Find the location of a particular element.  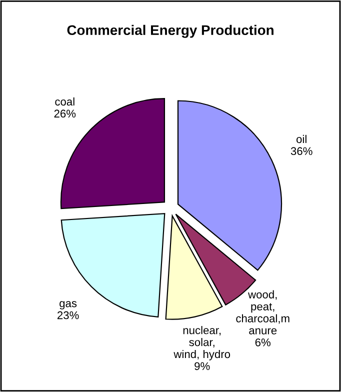

slice-label: oil is located at coordinates (301, 139).